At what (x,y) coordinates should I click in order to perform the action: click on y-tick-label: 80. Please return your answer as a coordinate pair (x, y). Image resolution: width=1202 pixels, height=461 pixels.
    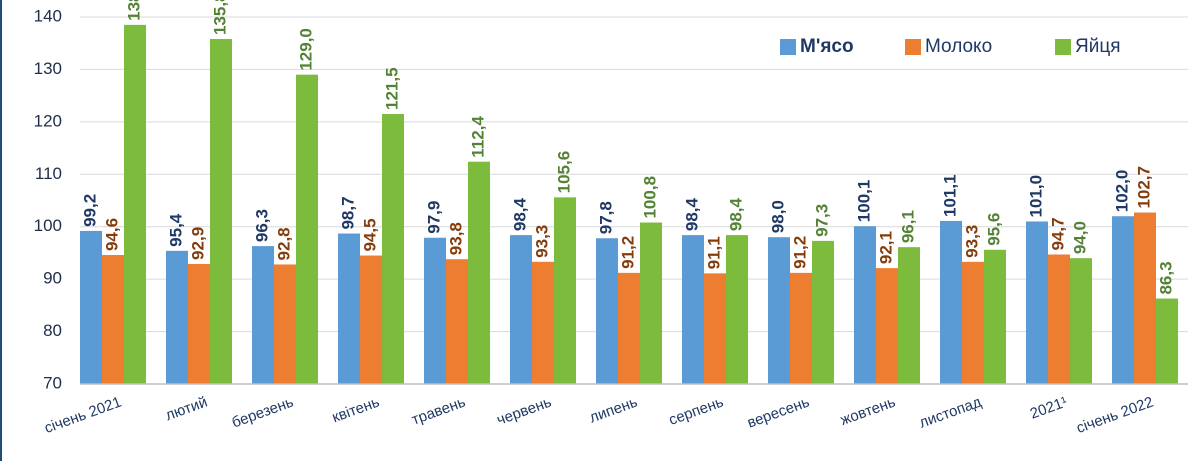
    Looking at the image, I should click on (52, 330).